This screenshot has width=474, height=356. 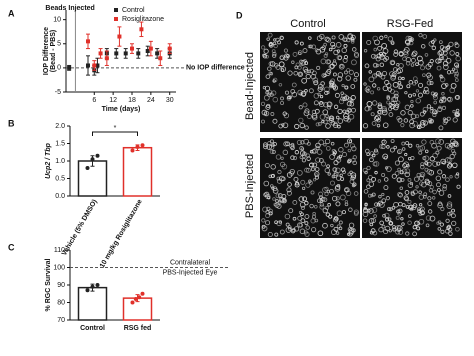 What do you see at coordinates (58, 92) in the screenshot?
I see `y-tick-label: -5` at bounding box center [58, 92].